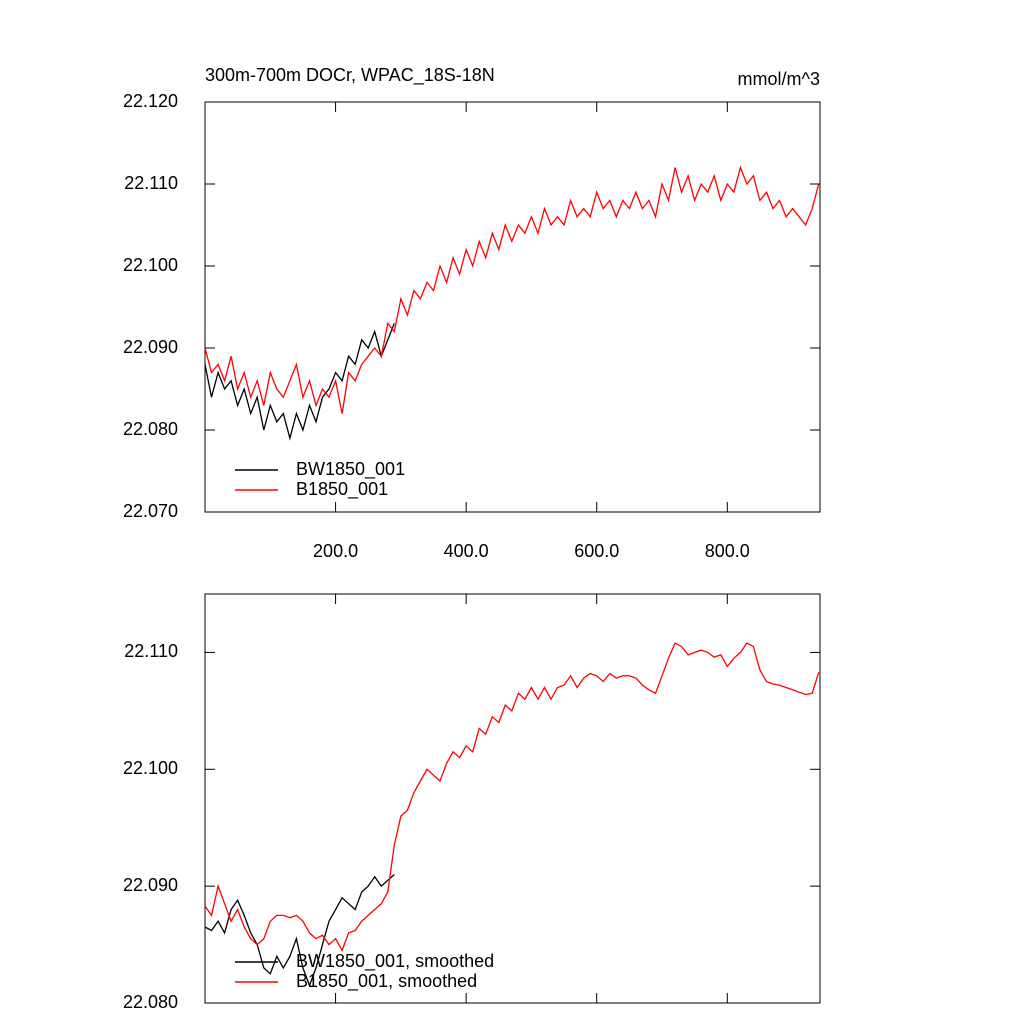  What do you see at coordinates (342, 489) in the screenshot?
I see `legend-label: B1850_001` at bounding box center [342, 489].